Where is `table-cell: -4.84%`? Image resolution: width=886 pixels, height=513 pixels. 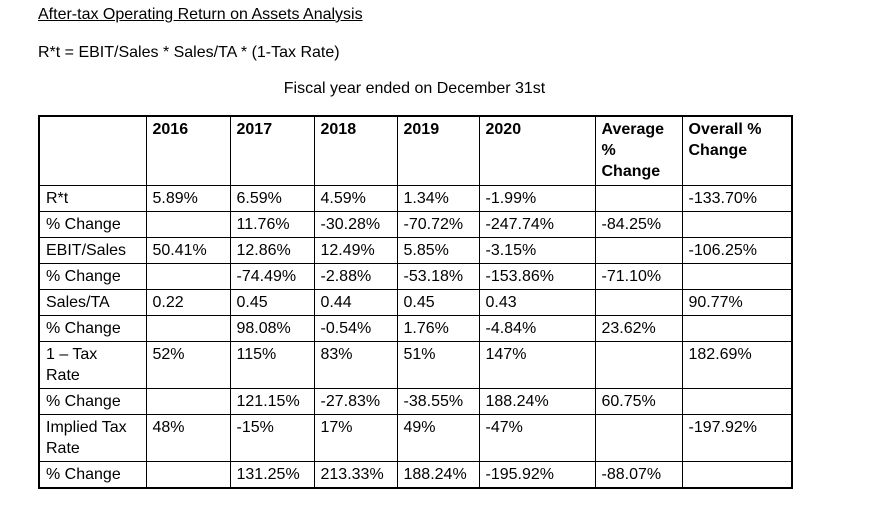
table-cell: -4.84% is located at coordinates (537, 328).